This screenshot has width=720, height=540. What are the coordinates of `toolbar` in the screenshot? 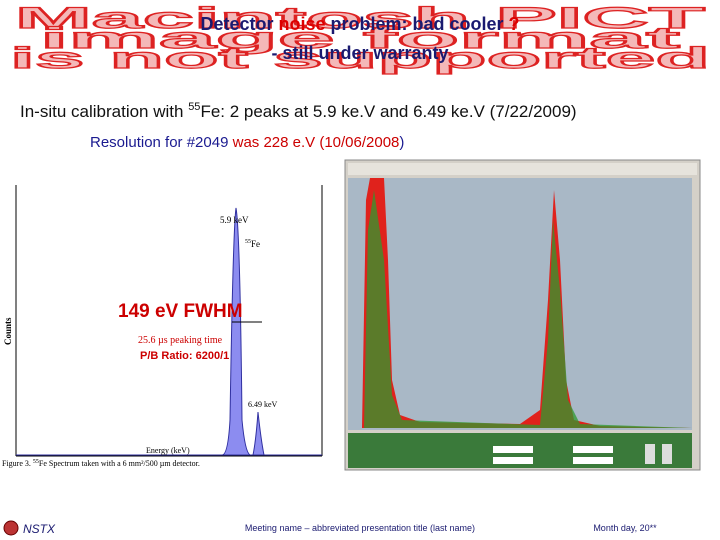 It's located at (522, 169).